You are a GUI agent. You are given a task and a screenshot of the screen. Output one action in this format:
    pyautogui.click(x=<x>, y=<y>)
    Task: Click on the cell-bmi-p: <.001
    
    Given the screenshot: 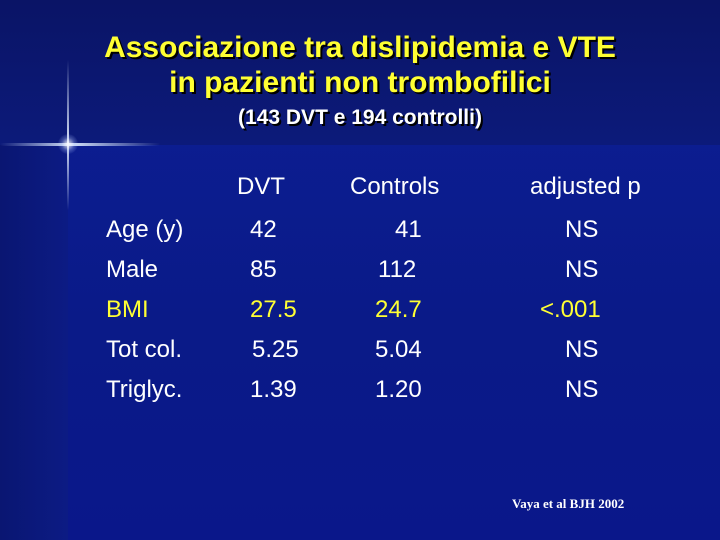 What is the action you would take?
    pyautogui.click(x=570, y=309)
    